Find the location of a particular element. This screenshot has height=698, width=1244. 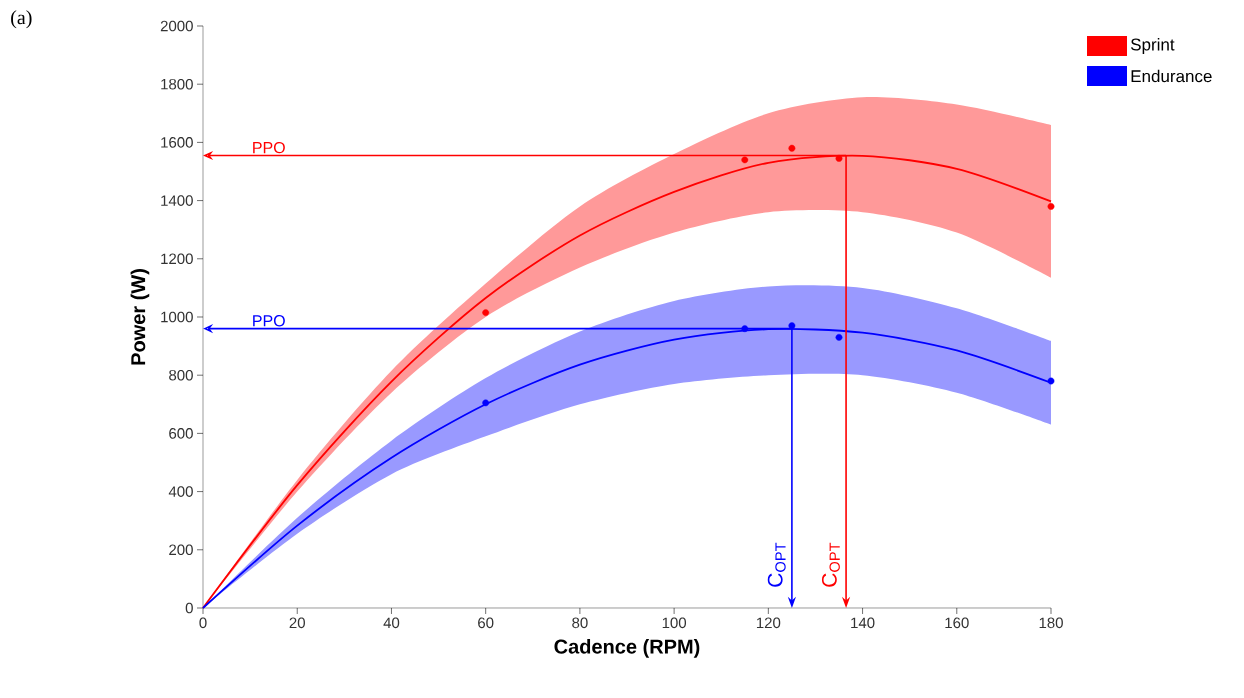

y-tick-label: 1000 is located at coordinates (177, 317).